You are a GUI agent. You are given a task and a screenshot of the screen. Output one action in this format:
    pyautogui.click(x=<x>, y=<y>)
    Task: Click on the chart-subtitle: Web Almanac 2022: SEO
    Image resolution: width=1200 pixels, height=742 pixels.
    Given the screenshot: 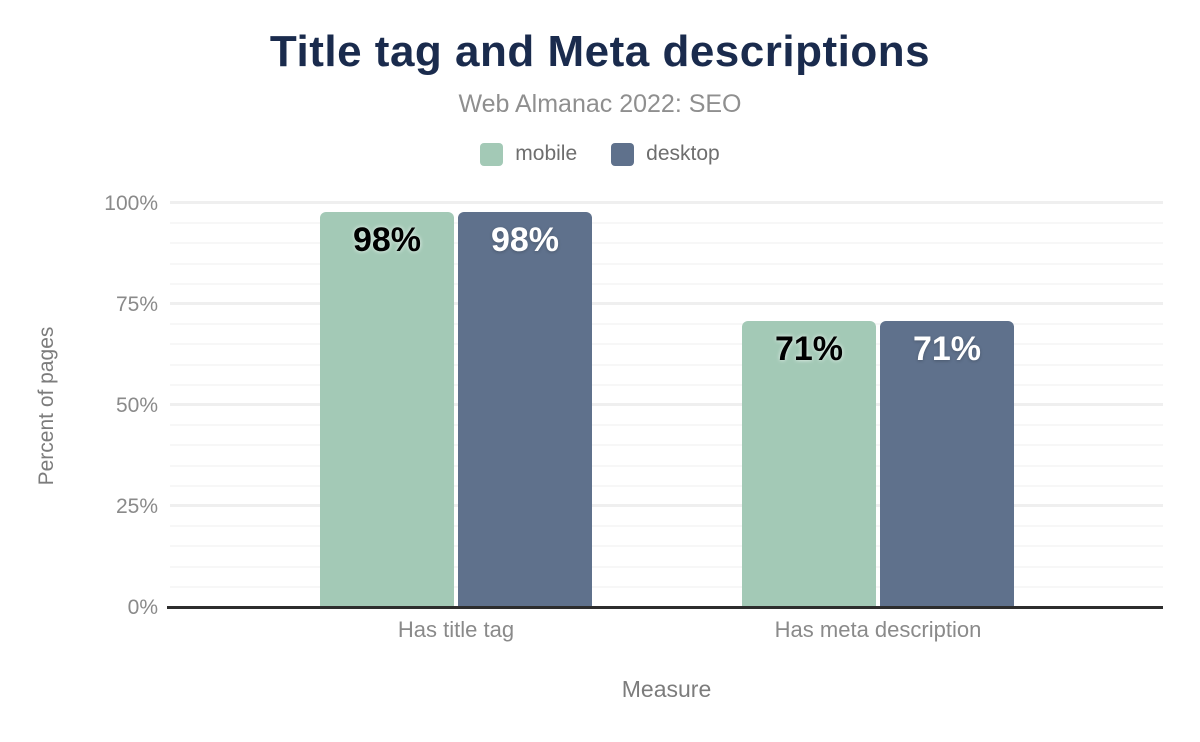 What is the action you would take?
    pyautogui.click(x=600, y=104)
    